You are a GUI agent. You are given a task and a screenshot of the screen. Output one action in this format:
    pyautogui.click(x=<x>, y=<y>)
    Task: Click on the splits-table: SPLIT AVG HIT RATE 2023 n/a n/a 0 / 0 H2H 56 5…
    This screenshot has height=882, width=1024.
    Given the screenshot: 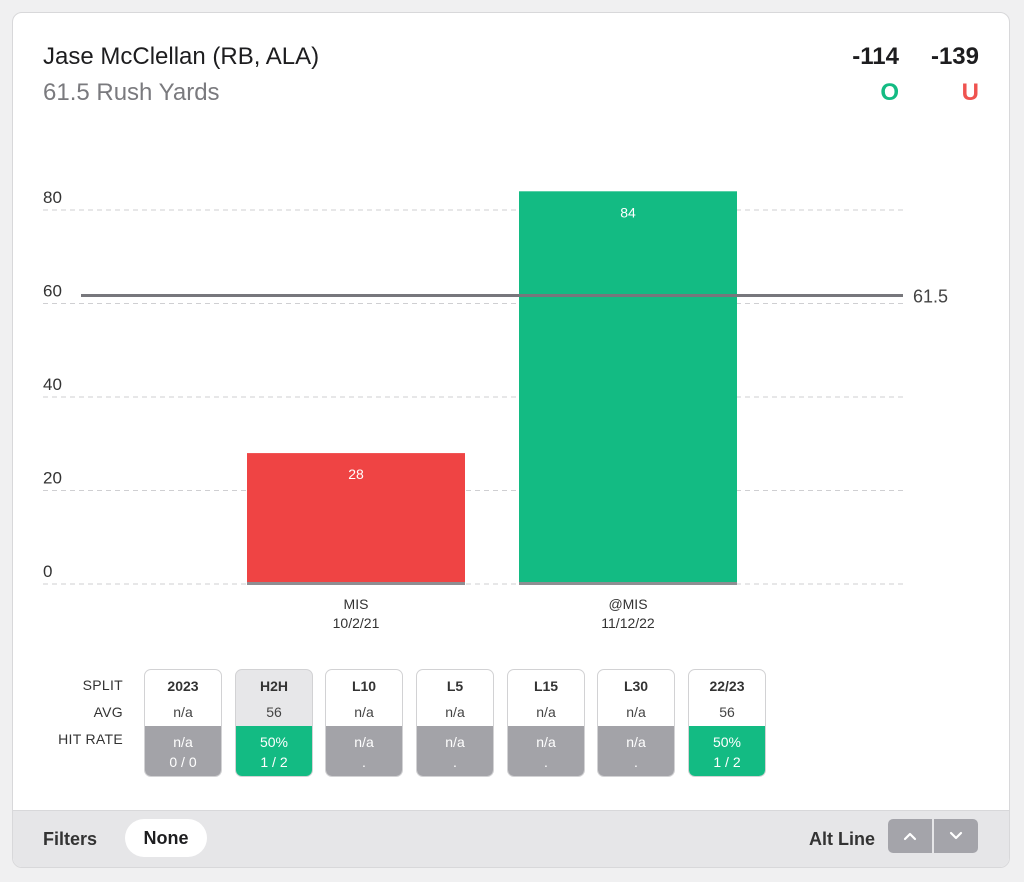 What is the action you would take?
    pyautogui.click(x=511, y=729)
    